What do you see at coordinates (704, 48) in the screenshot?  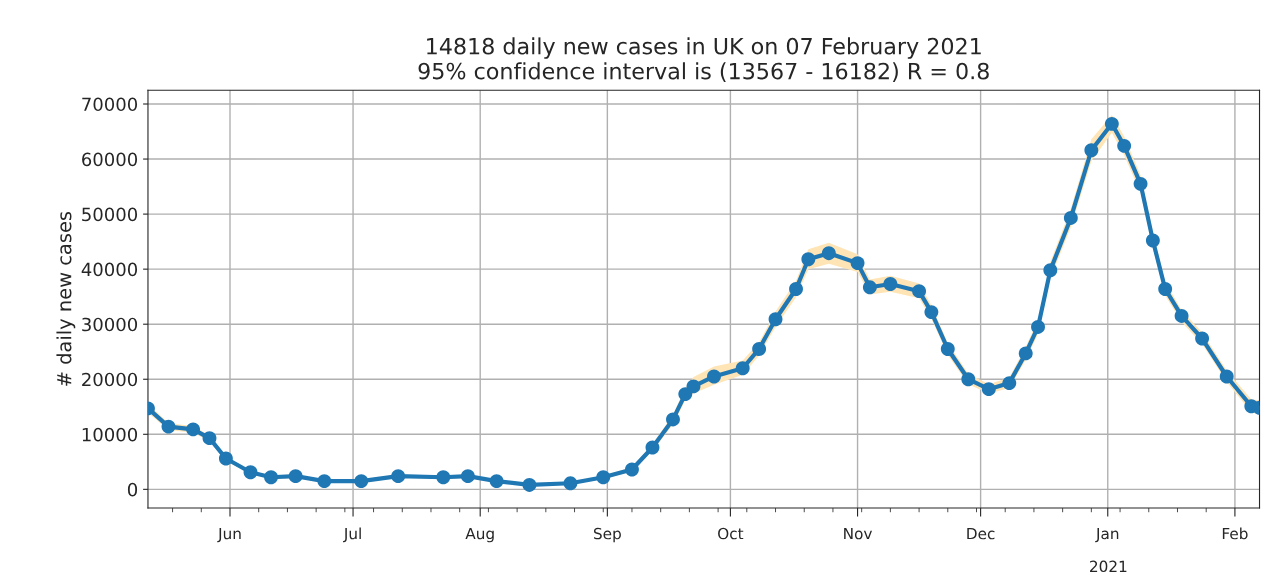 I see `chart-title: 14818 daily new cases in UK on 07 February 2021` at bounding box center [704, 48].